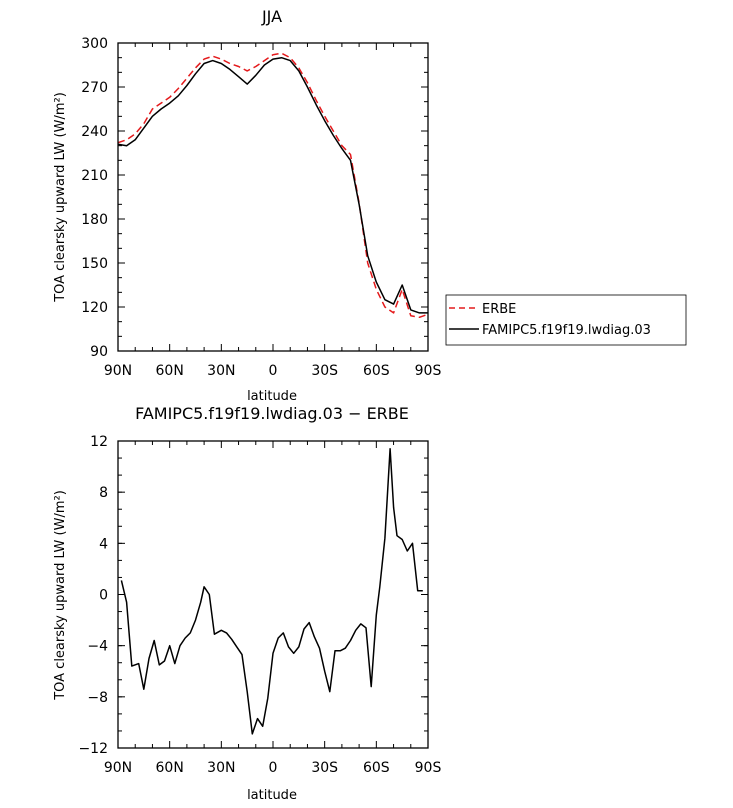 This screenshot has width=733, height=808. I want to click on top-y-axis-label: TOA clearsky upward LW (W/m²), so click(60, 197).